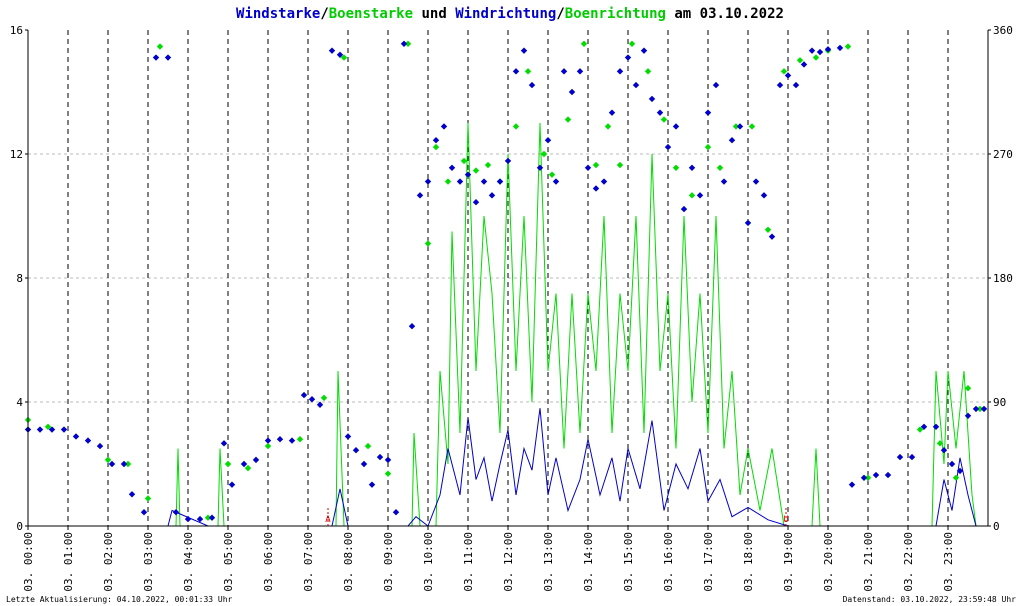 This screenshot has width=1020, height=606. I want to click on x-tick-label: 03. 08:00, so click(348, 562).